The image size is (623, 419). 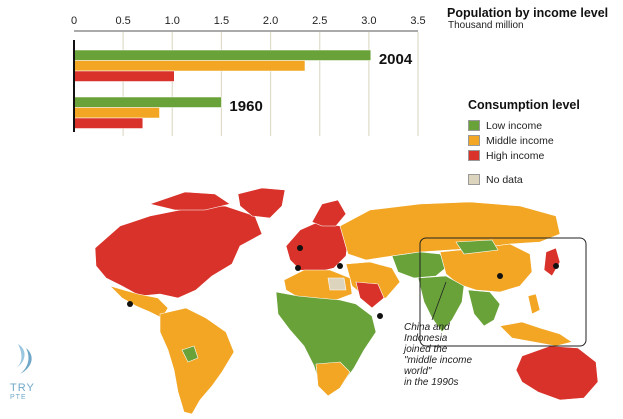 I want to click on map-region-southeast-asia, so click(x=484, y=308).